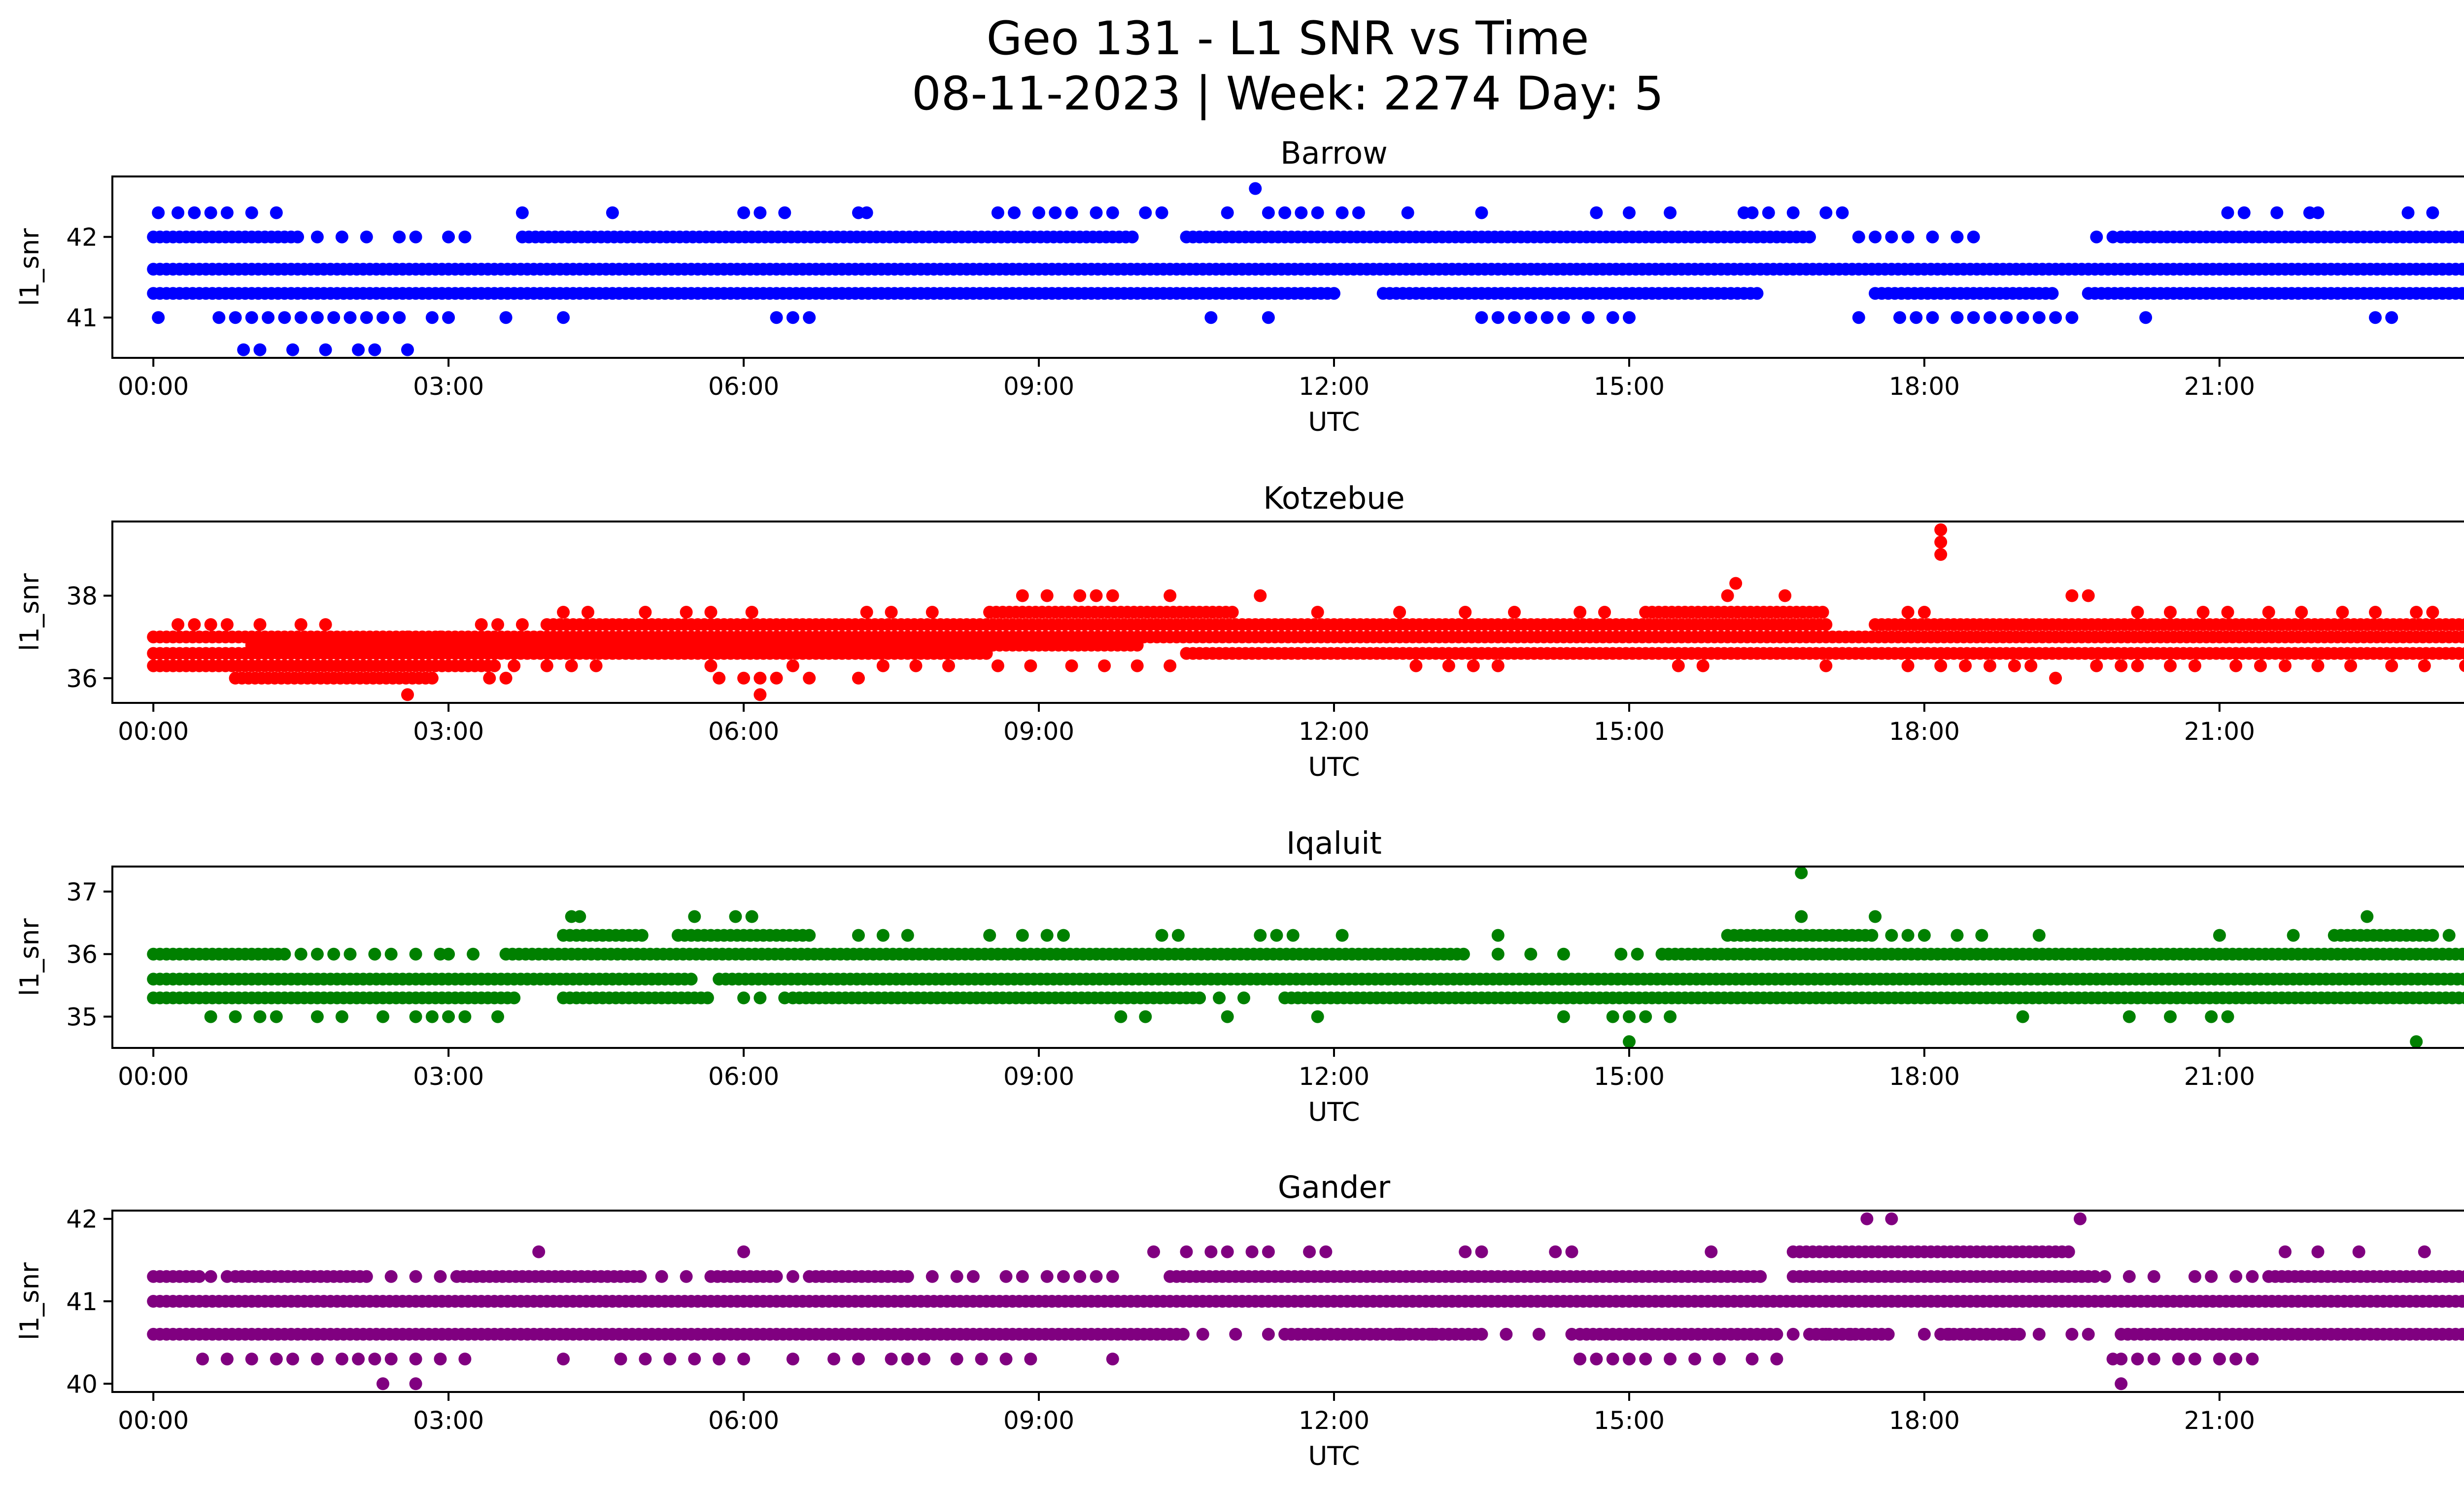 The height and width of the screenshot is (1495, 2464). Describe the element at coordinates (82, 1219) in the screenshot. I see `y-tick-label: 42` at that location.